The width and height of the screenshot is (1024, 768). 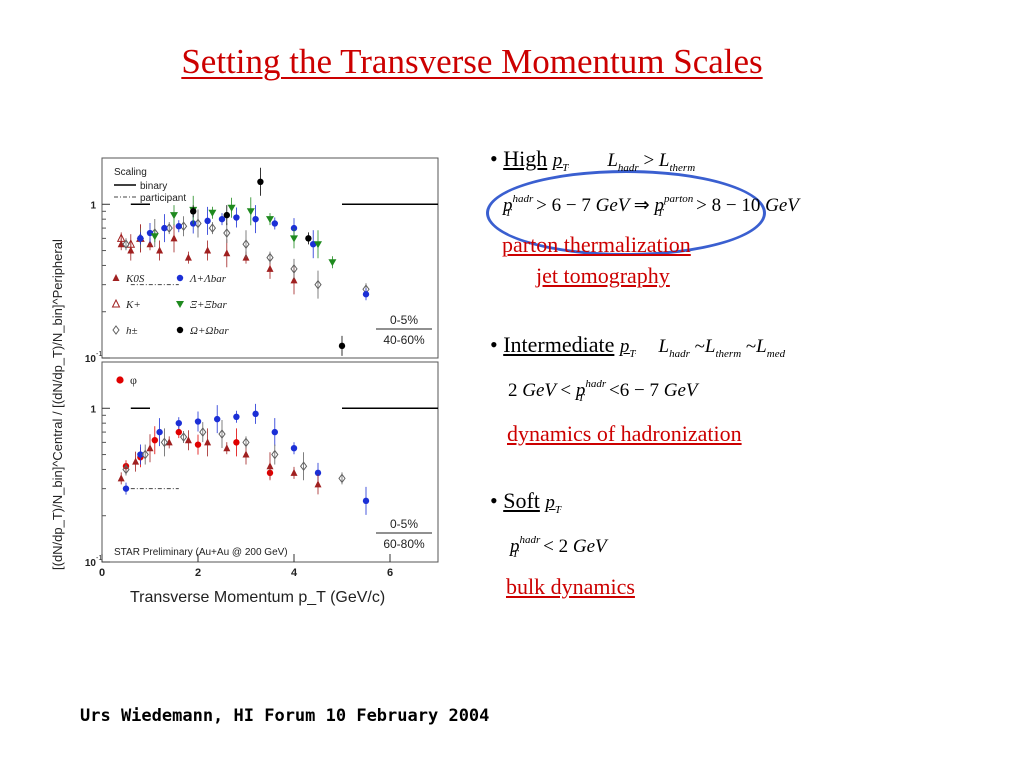 What do you see at coordinates (651, 162) in the screenshot?
I see `bullet-high-relation: Lhadr > Ltherm` at bounding box center [651, 162].